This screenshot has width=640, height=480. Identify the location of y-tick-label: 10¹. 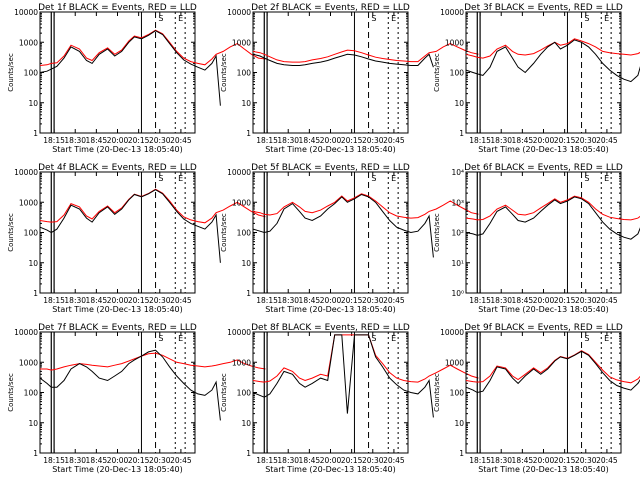
(457, 263).